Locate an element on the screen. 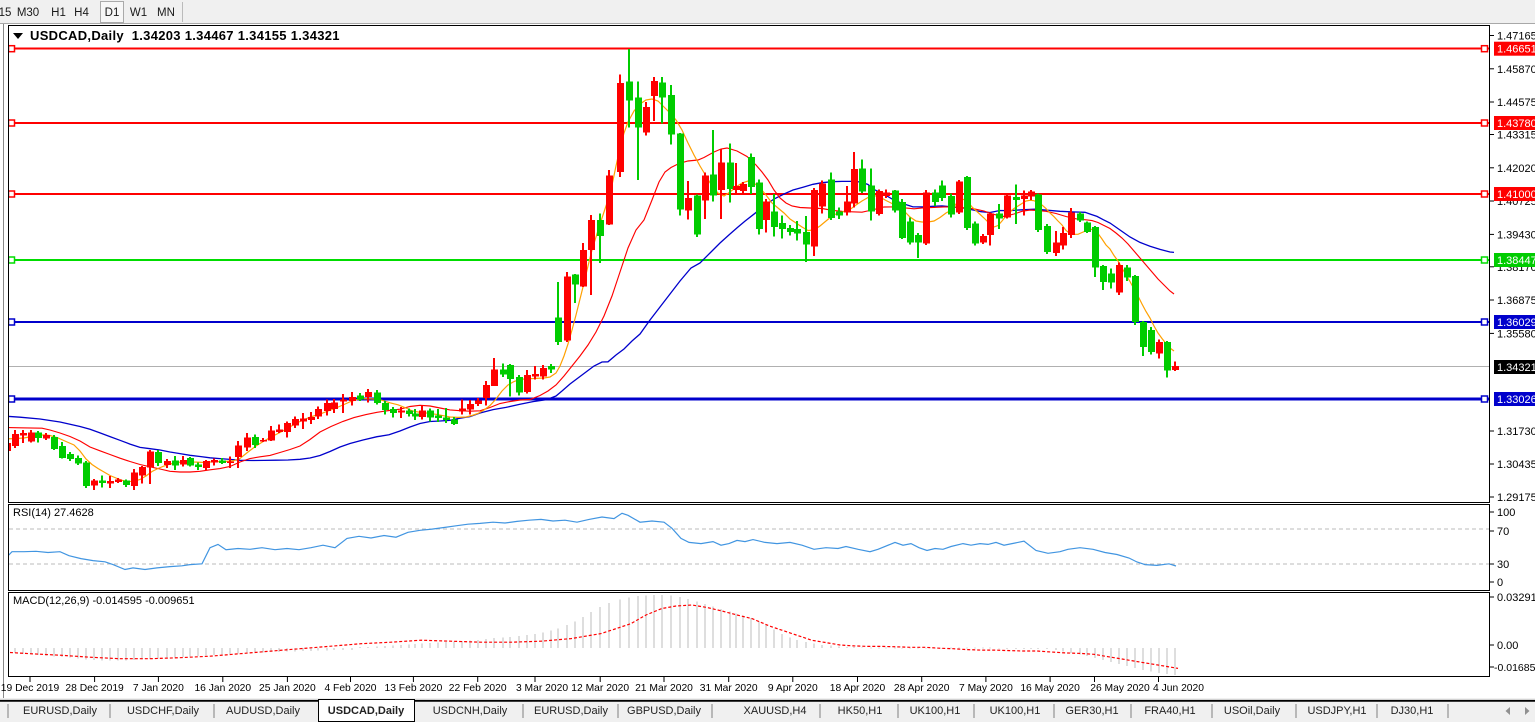 Image resolution: width=1535 pixels, height=722 pixels. svg-text: 7 May 2020 is located at coordinates (986, 688).